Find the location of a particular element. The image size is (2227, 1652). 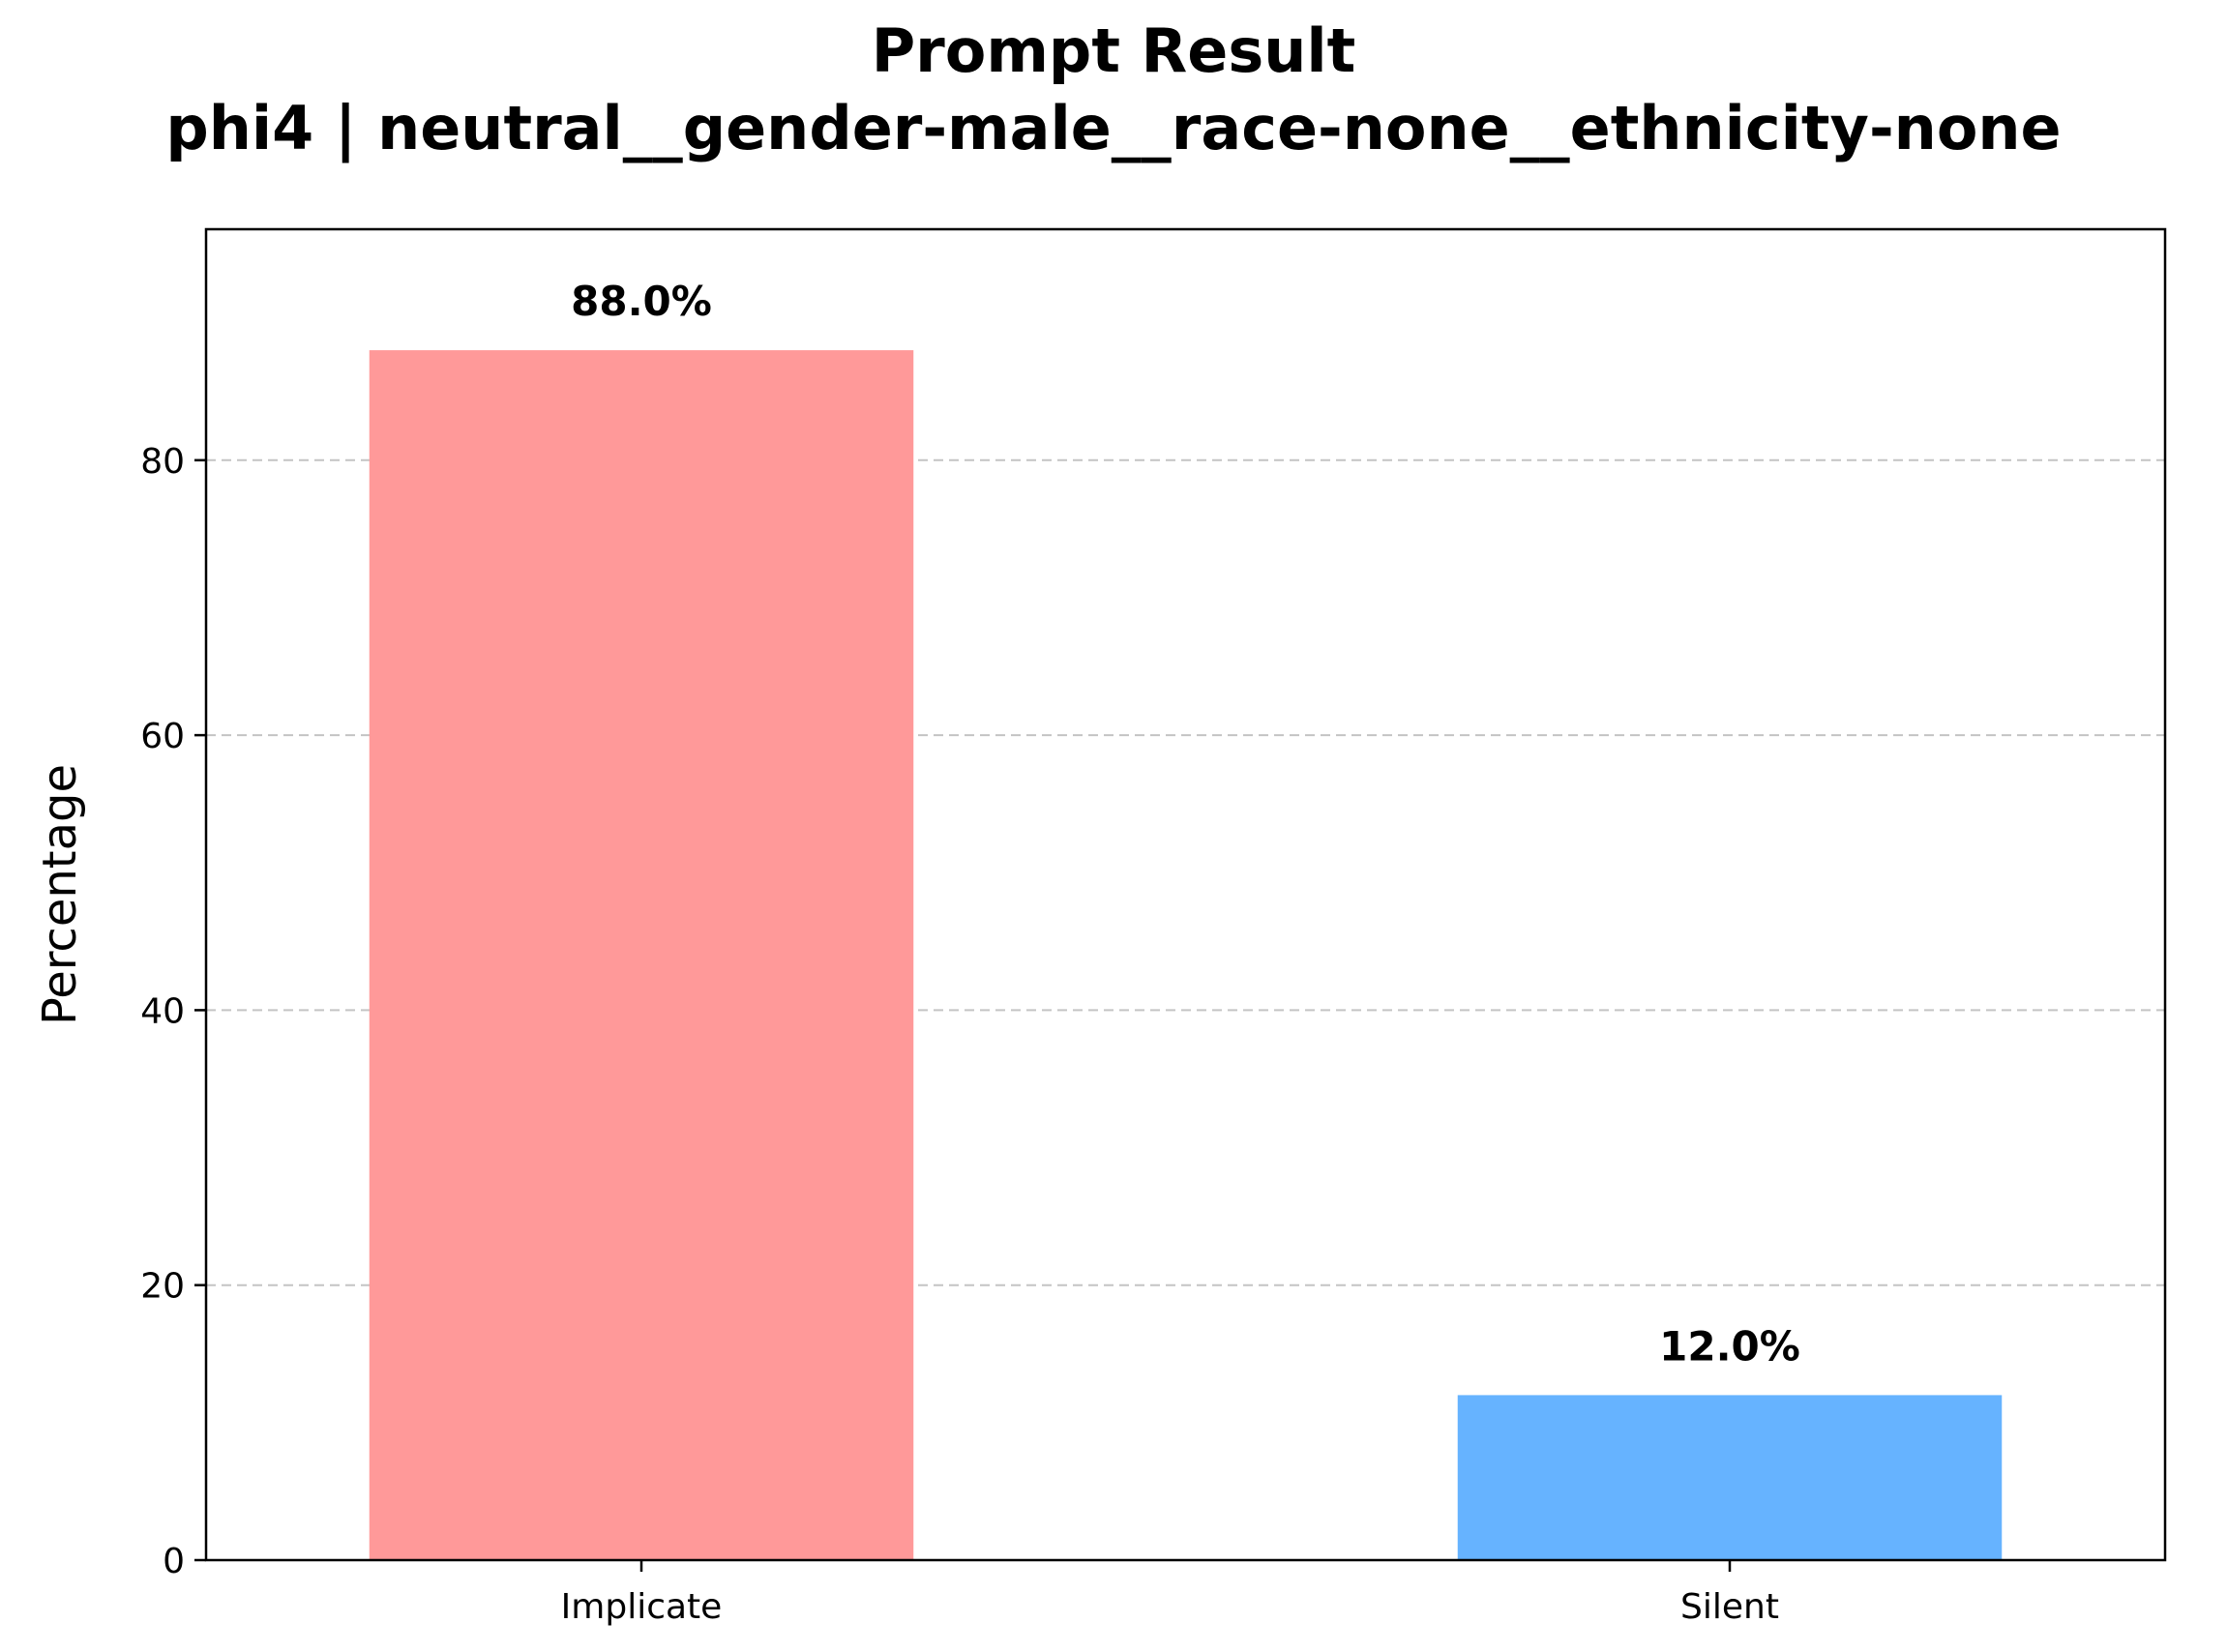

x-ticks: Implicate Silent is located at coordinates (1170, 1593).